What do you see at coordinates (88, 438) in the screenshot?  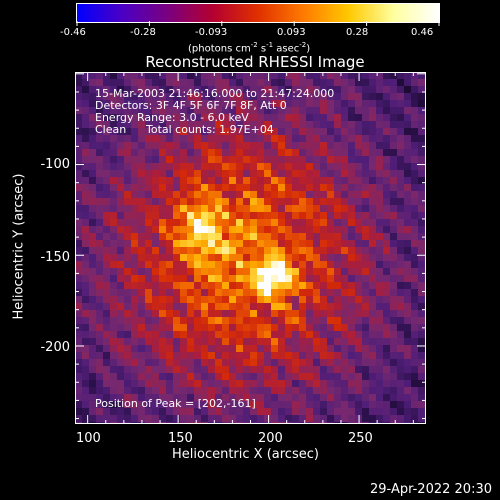 I see `x-tick-label: 100` at bounding box center [88, 438].